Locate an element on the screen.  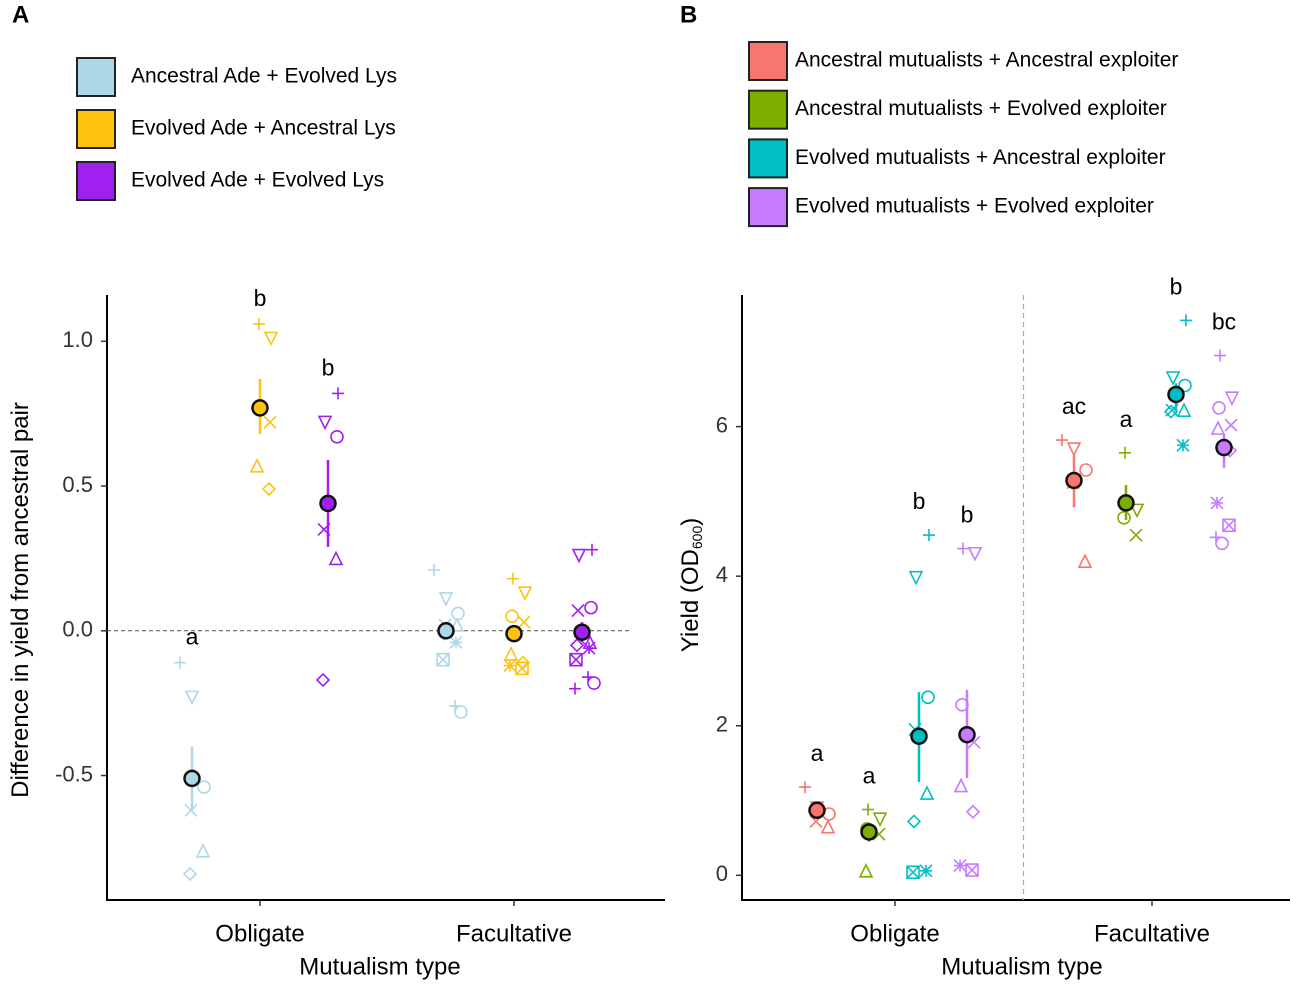
y-axis-title-part: Difference in yield from ancestral pair is located at coordinates (20, 600).